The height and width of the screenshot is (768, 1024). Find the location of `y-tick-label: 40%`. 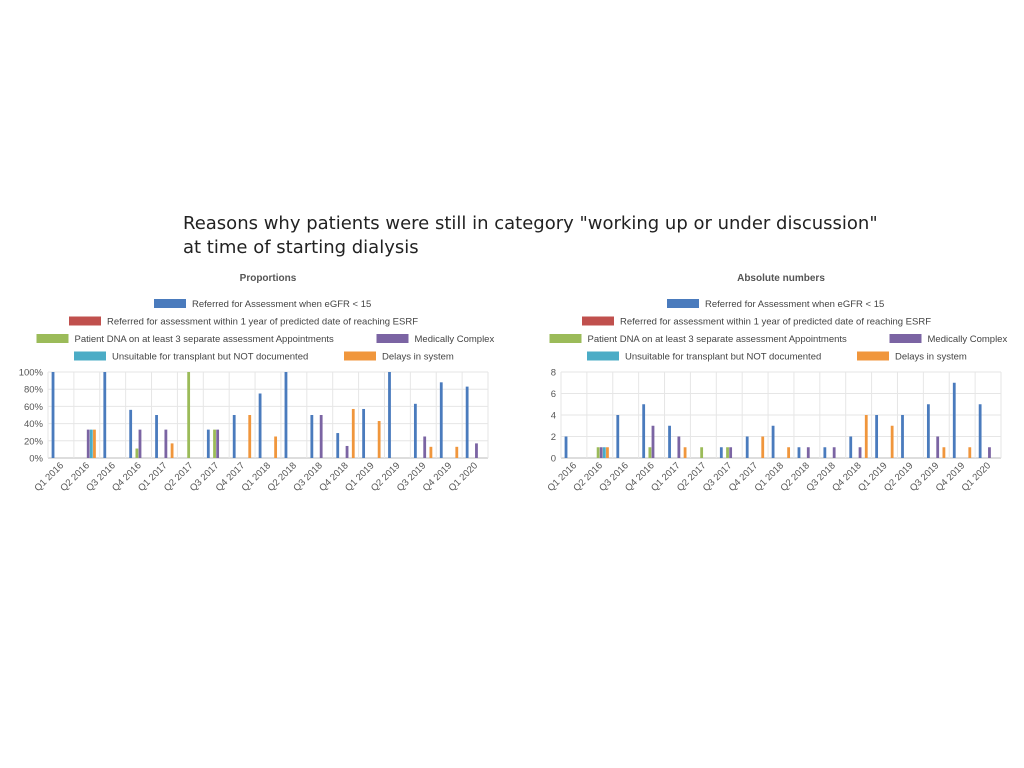

y-tick-label: 40% is located at coordinates (34, 424).